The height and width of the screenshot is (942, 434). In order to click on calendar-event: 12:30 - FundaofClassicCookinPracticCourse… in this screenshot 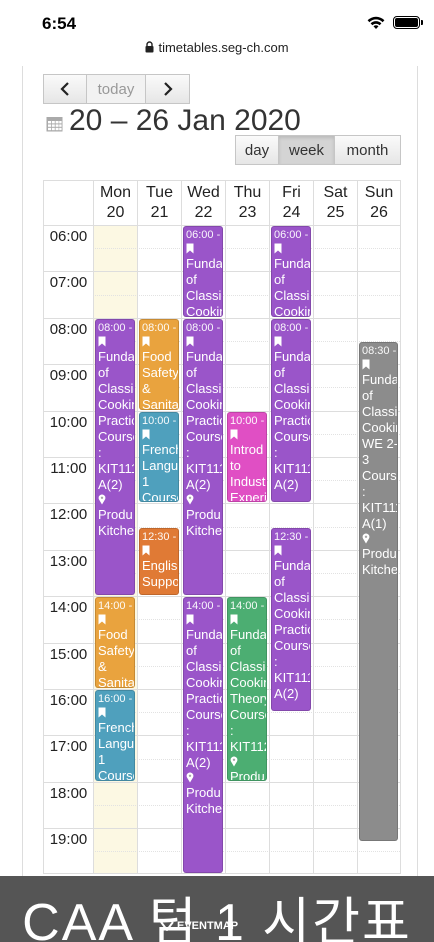, I will do `click(291, 619)`.